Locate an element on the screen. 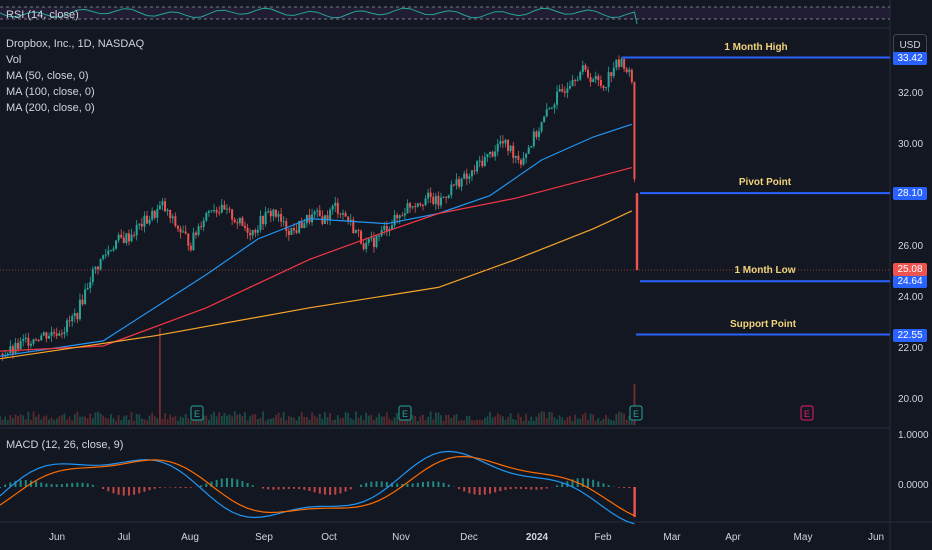 The image size is (932, 550). macd-histogram-bar-drop is located at coordinates (634, 502).